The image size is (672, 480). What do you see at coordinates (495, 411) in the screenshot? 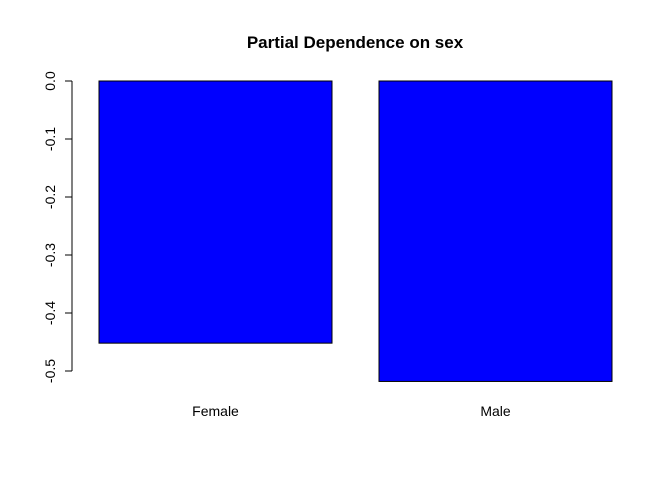
I see `category-label-male: Male` at bounding box center [495, 411].